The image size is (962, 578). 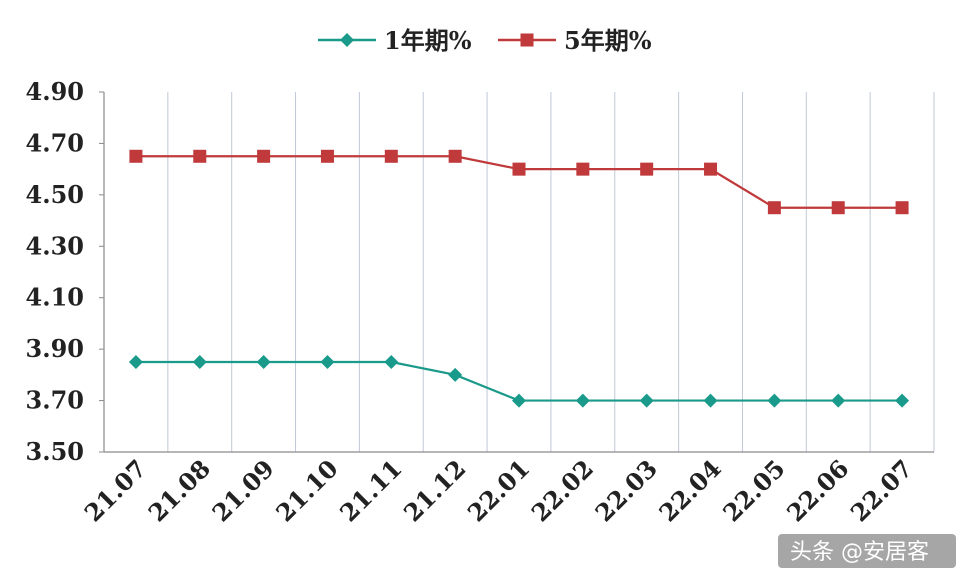 What do you see at coordinates (626, 491) in the screenshot?
I see `x-tick-label: 22.03` at bounding box center [626, 491].